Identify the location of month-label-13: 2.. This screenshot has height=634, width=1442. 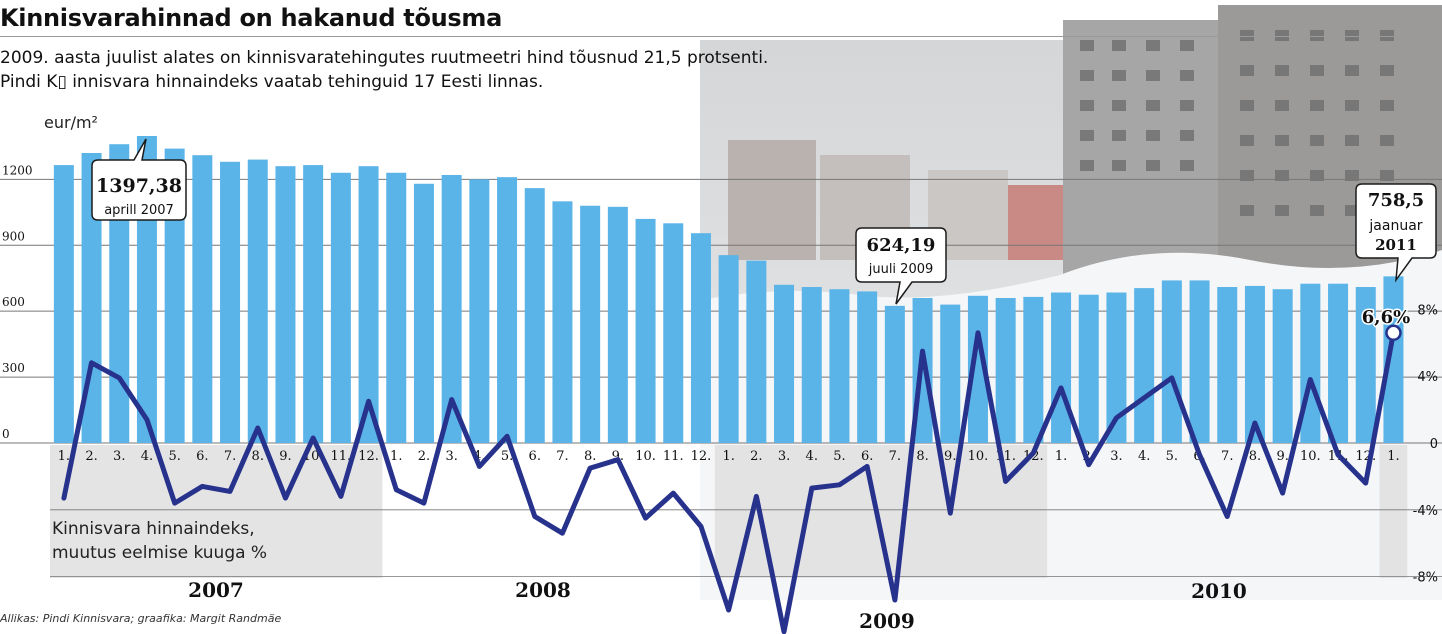
(424, 456).